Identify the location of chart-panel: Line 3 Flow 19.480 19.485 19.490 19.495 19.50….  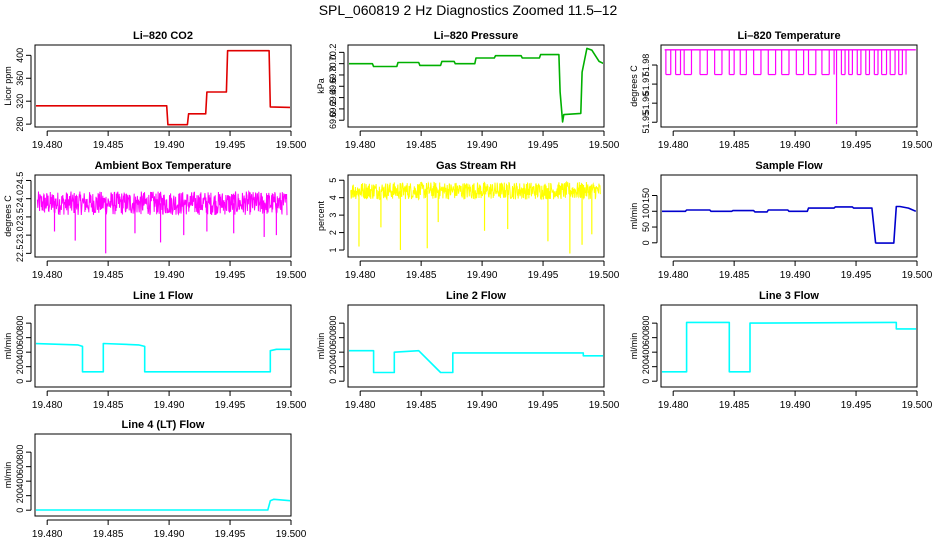
(781, 350).